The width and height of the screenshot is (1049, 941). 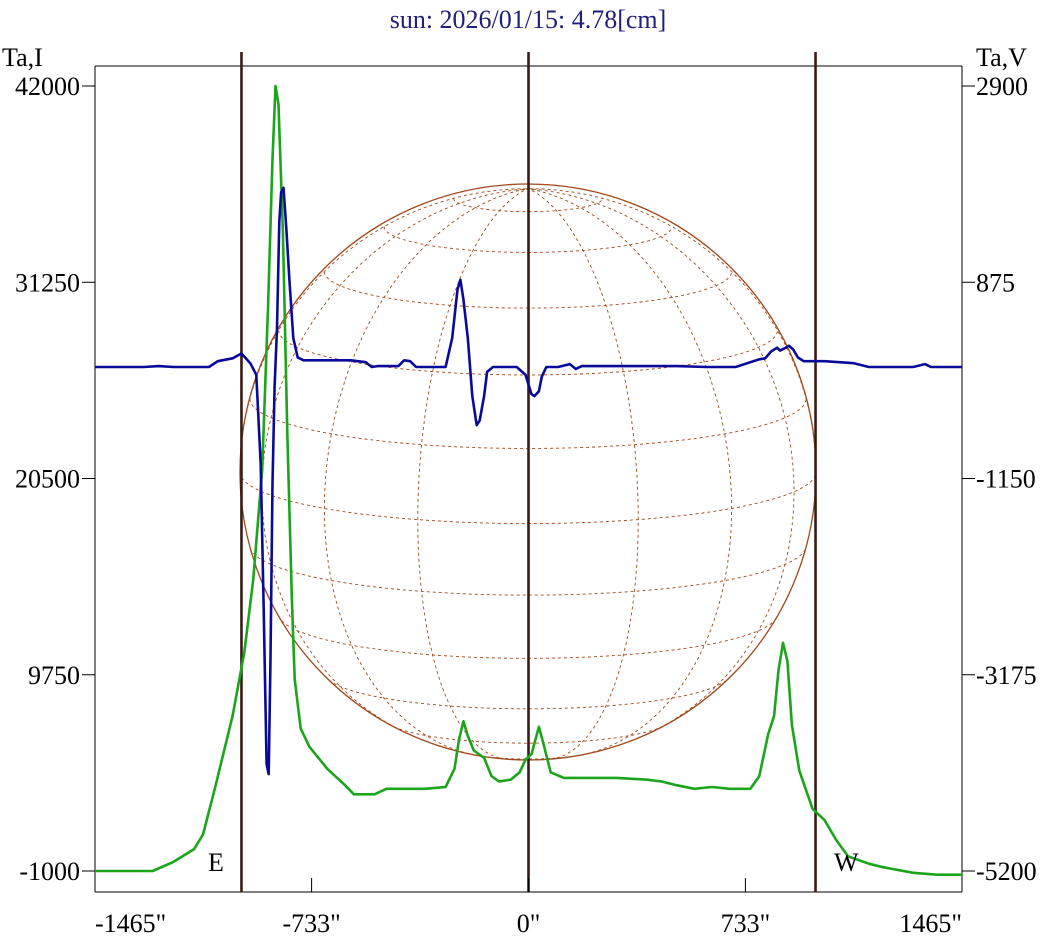 What do you see at coordinates (54, 675) in the screenshot?
I see `left-tick-label: 9750` at bounding box center [54, 675].